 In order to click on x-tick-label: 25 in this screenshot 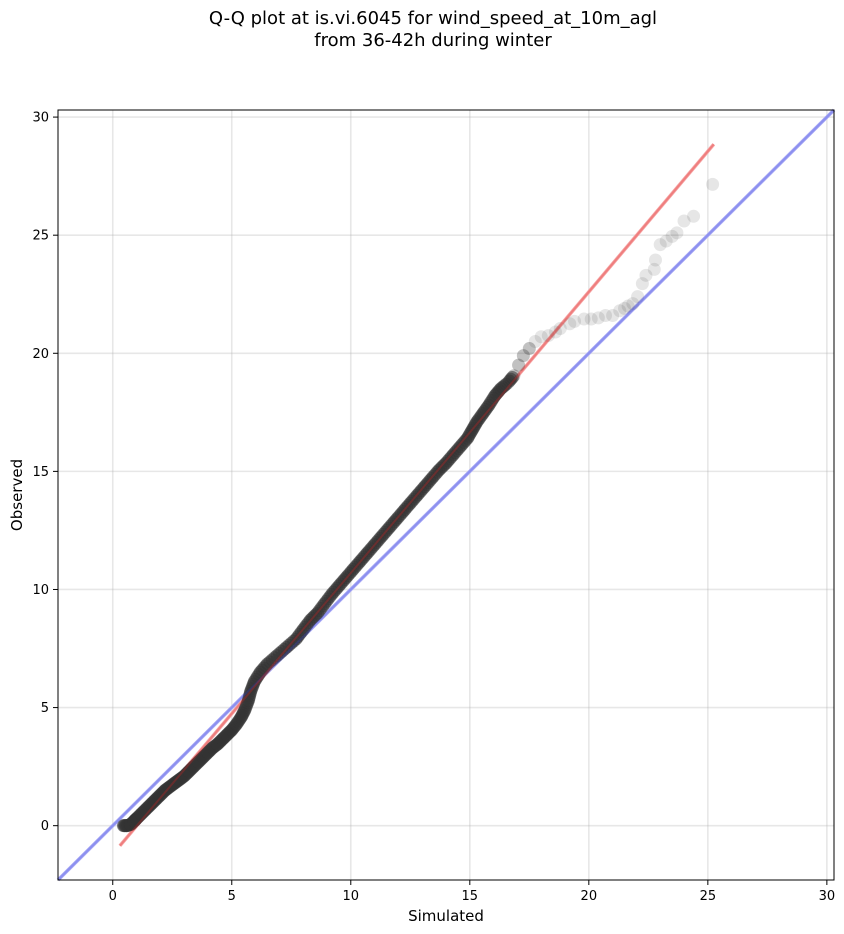, I will do `click(708, 896)`.